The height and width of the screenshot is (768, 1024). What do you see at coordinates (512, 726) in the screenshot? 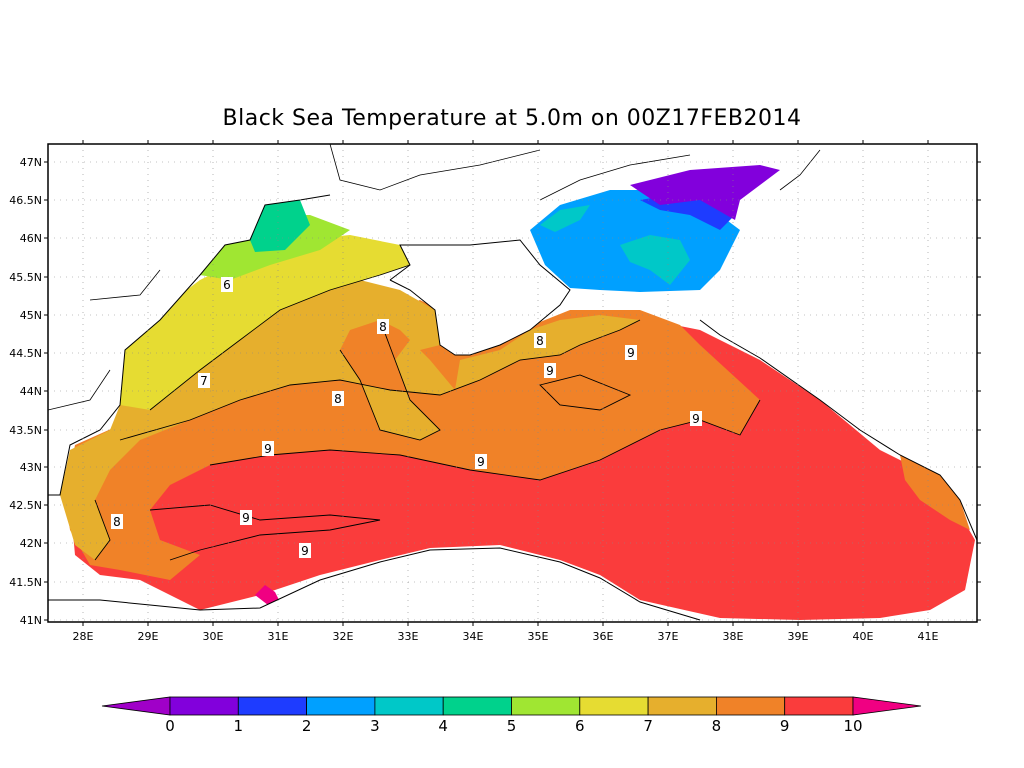
I see `colorbar-label: 5` at bounding box center [512, 726].